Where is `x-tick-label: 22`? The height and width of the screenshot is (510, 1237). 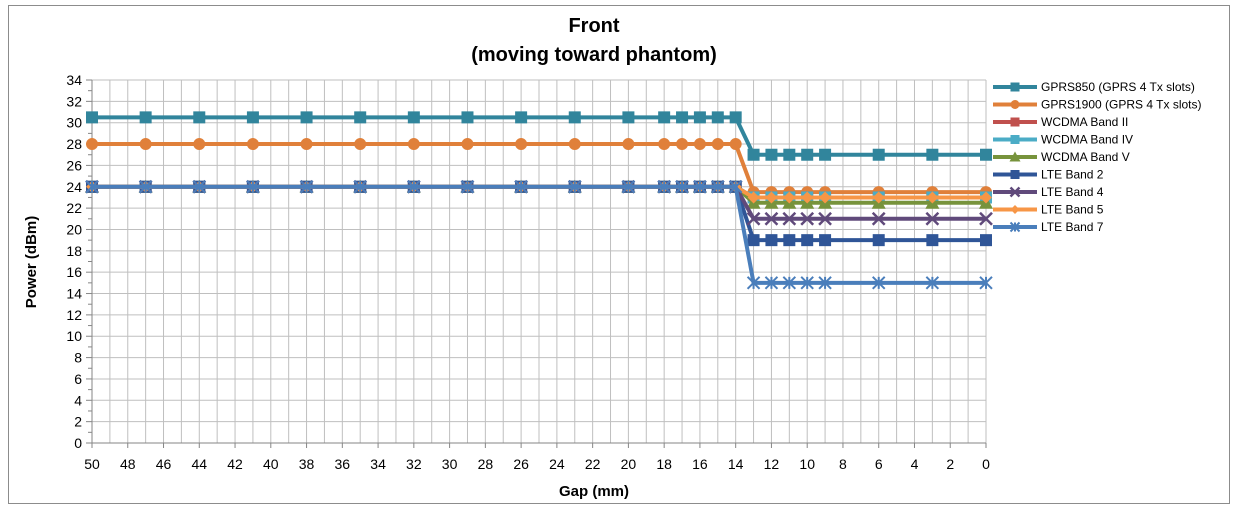 x-tick-label: 22 is located at coordinates (593, 464).